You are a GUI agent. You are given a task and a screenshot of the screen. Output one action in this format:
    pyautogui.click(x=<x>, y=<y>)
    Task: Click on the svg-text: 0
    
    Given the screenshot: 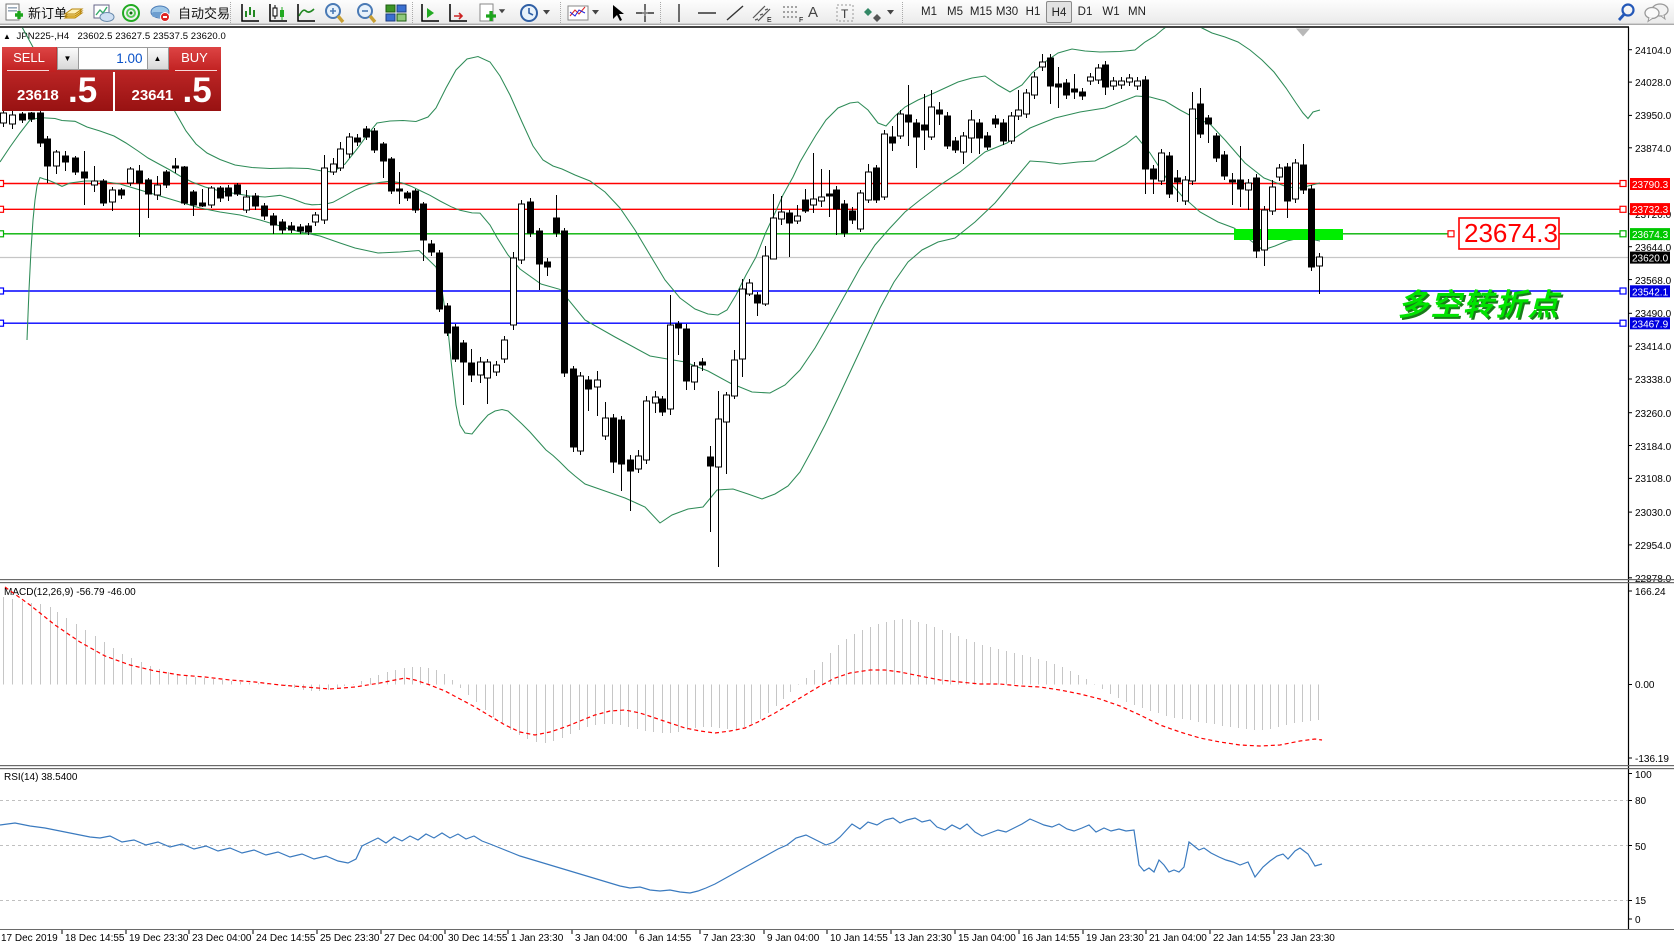 What is the action you would take?
    pyautogui.click(x=1638, y=920)
    